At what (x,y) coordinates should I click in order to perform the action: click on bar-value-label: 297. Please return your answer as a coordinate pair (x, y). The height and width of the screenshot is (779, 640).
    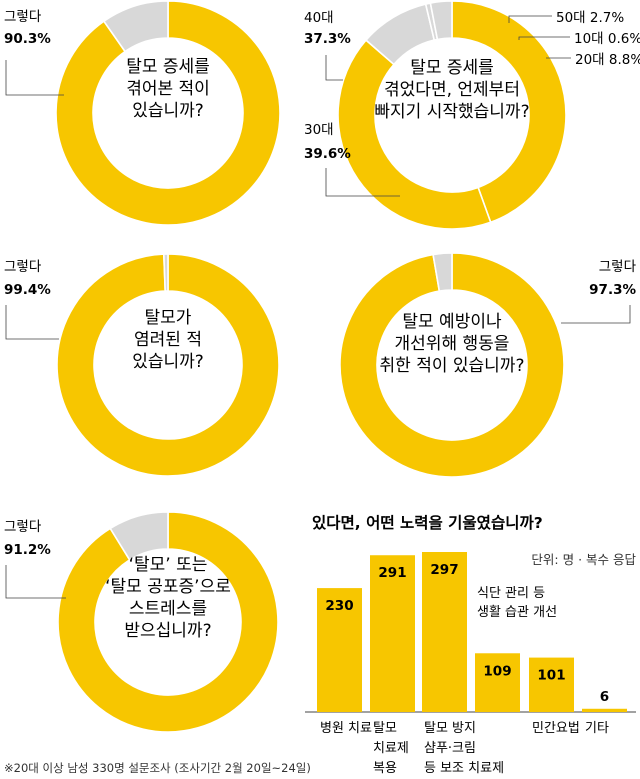
    Looking at the image, I should click on (444, 570).